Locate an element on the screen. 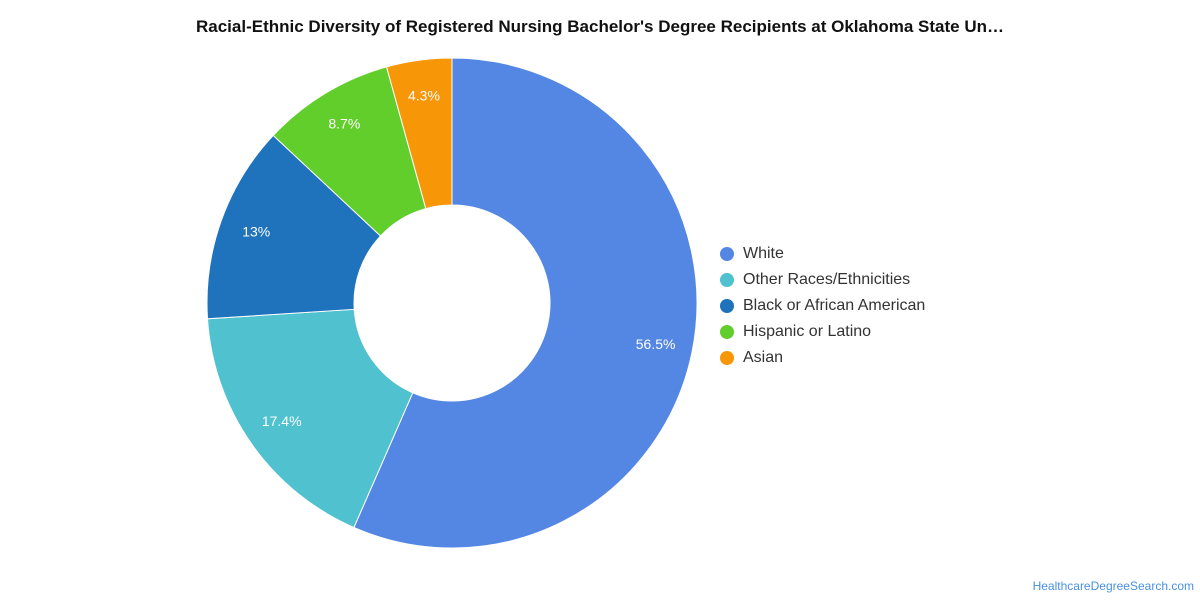 The height and width of the screenshot is (600, 1200). legend-item-black-or-african-american: Black or African American is located at coordinates (822, 306).